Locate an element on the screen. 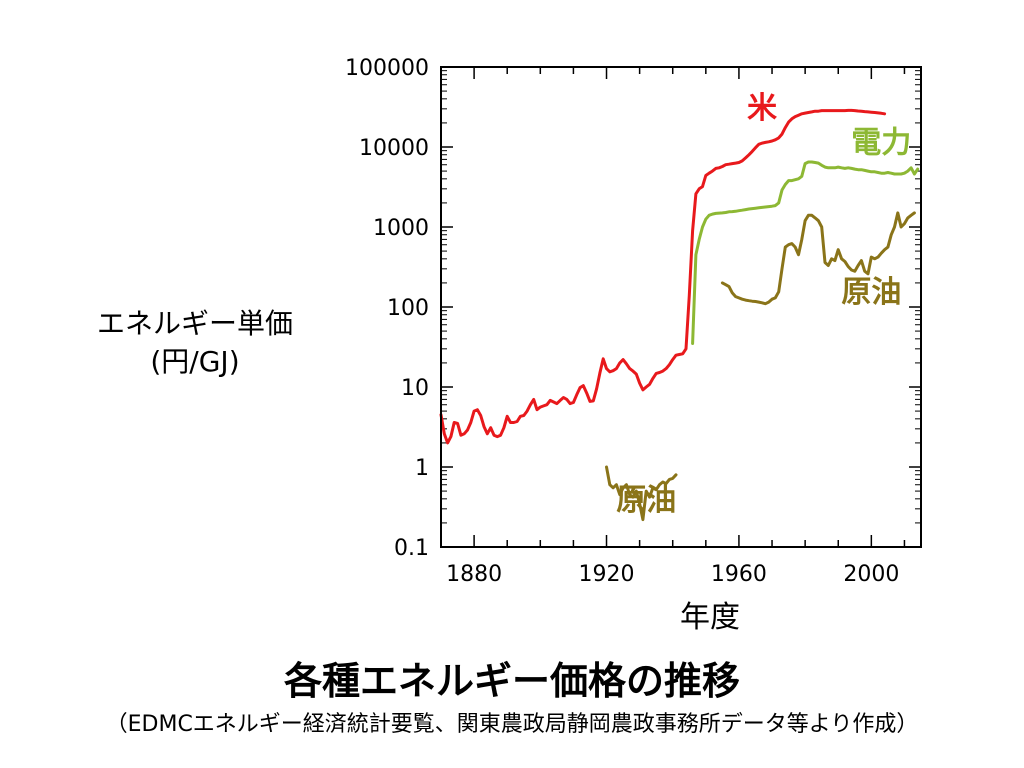 The height and width of the screenshot is (768, 1024). chart-source-note: （EDMCエネルギー経済統計要覧、関東農政局静岡農政事務所データ等より作成） is located at coordinates (512, 724).